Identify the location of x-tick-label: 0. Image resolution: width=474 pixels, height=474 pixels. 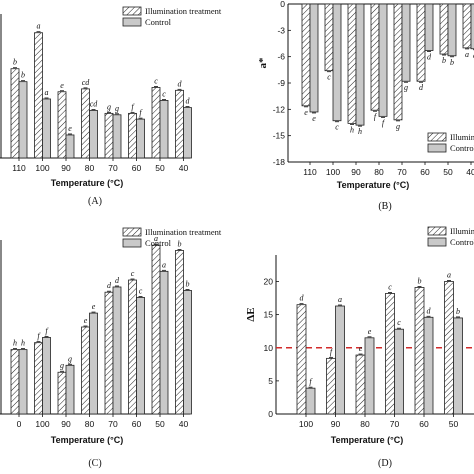
(19, 424).